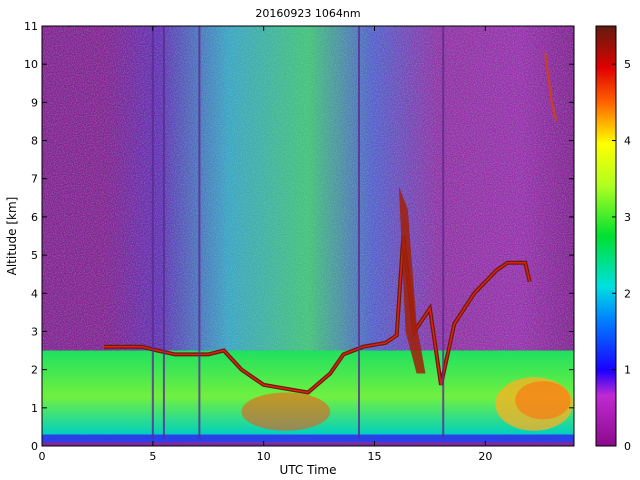 This screenshot has width=640, height=480. What do you see at coordinates (34, 408) in the screenshot?
I see `y-tick-label: 1` at bounding box center [34, 408].